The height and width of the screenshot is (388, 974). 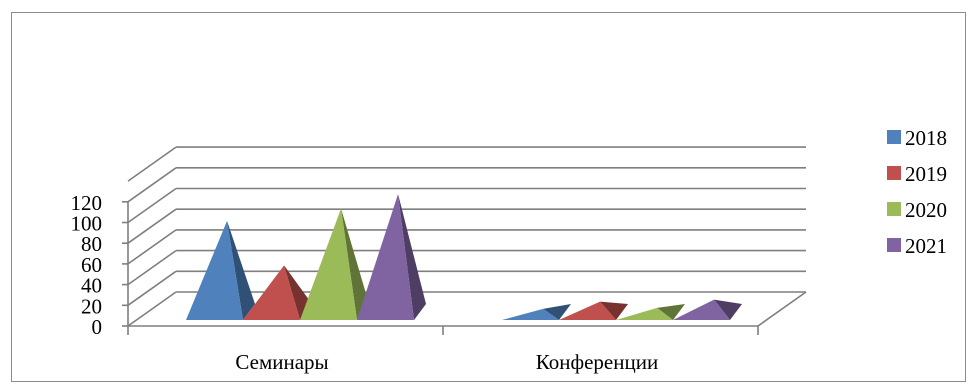 What do you see at coordinates (87, 203) in the screenshot?
I see `y-tick-label: 120` at bounding box center [87, 203].